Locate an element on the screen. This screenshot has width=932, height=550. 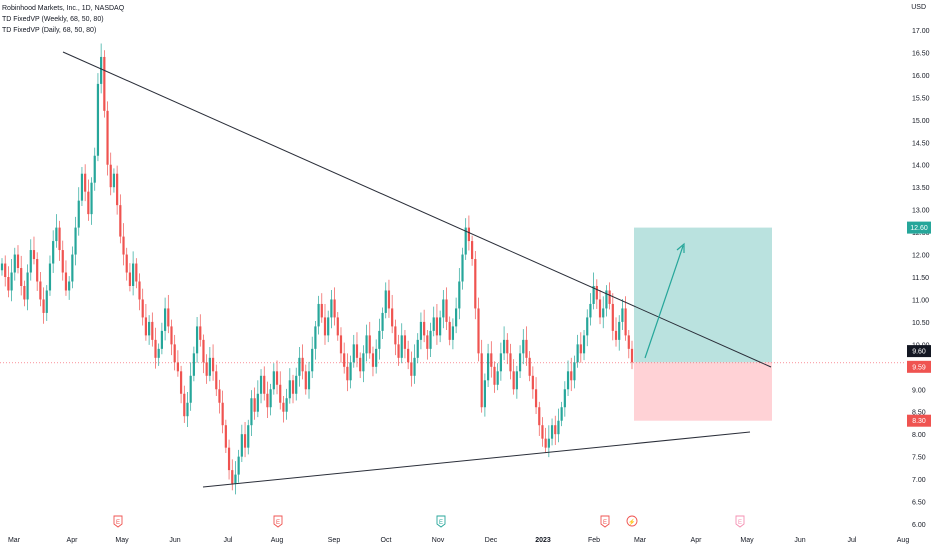
projection-arrow-head is located at coordinates (680, 247).